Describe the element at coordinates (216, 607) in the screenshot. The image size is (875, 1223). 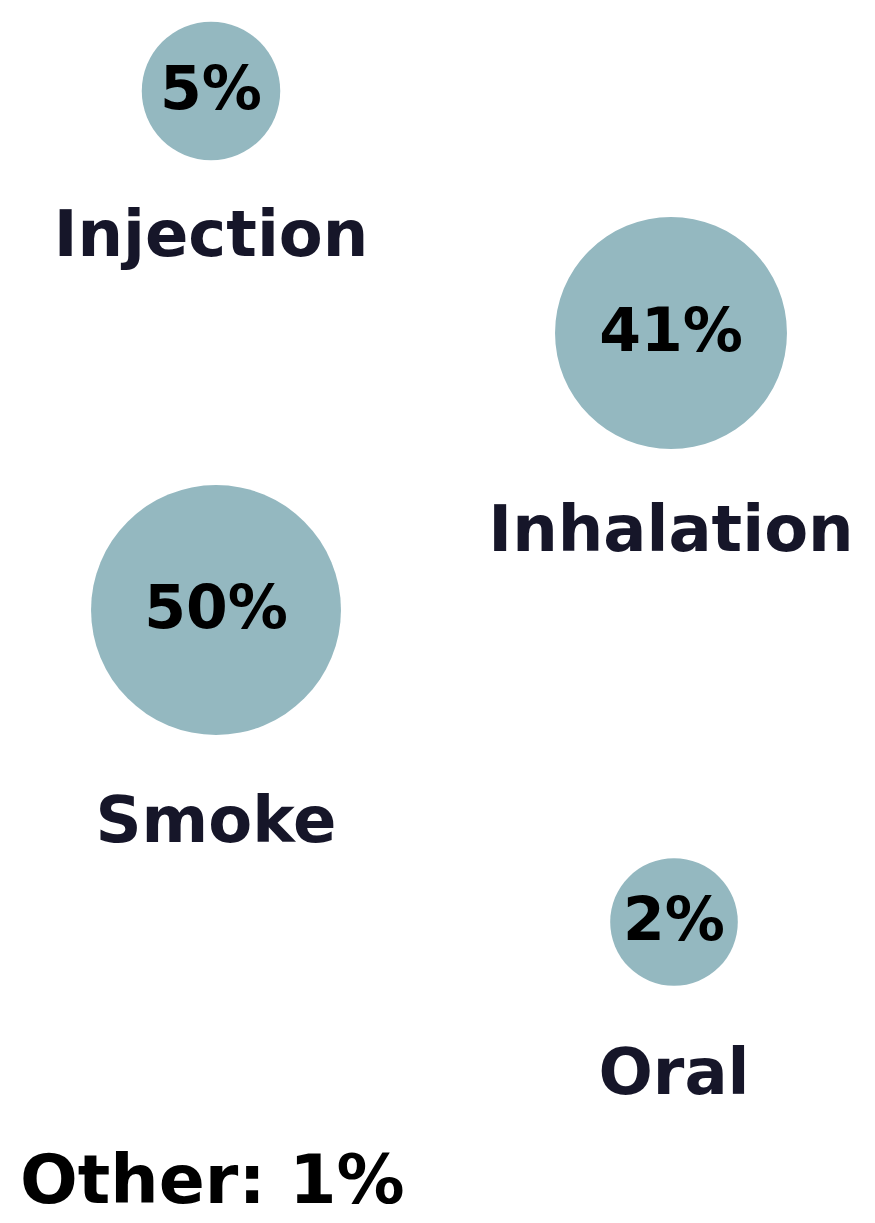
I see `data-label: 50%` at that location.